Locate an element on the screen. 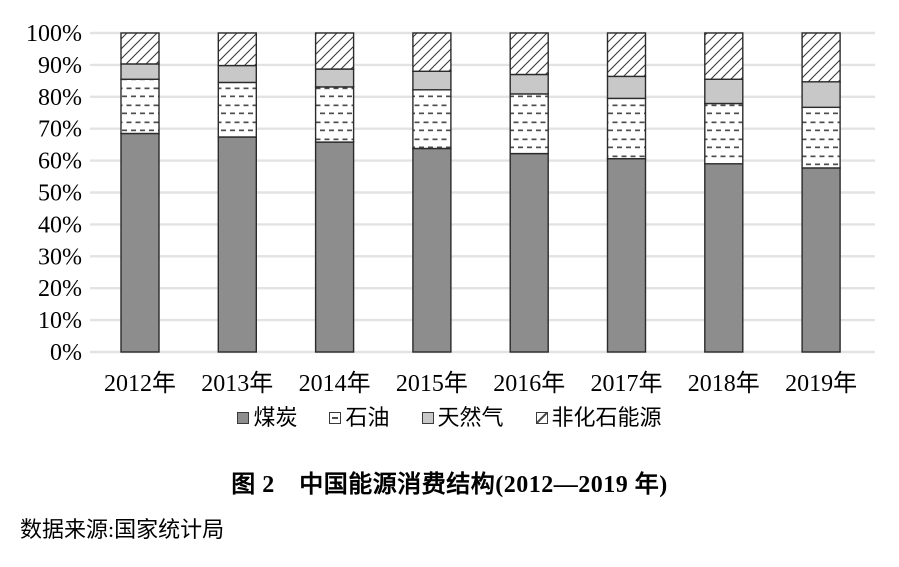 This screenshot has height=567, width=899. x-axis-category-label: 2019年 is located at coordinates (821, 383).